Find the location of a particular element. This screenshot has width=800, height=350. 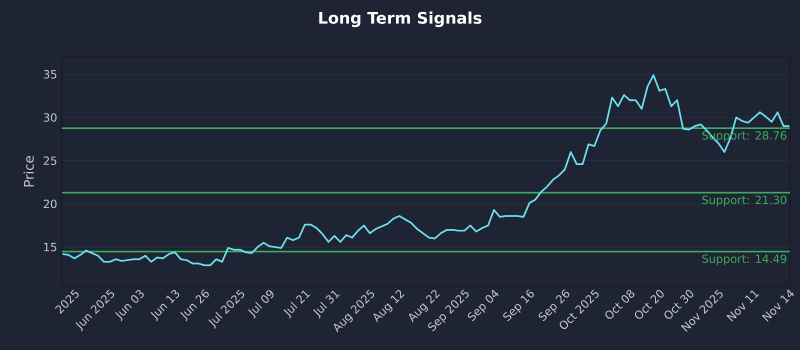

y-tick-label: 20 is located at coordinates (50, 204).